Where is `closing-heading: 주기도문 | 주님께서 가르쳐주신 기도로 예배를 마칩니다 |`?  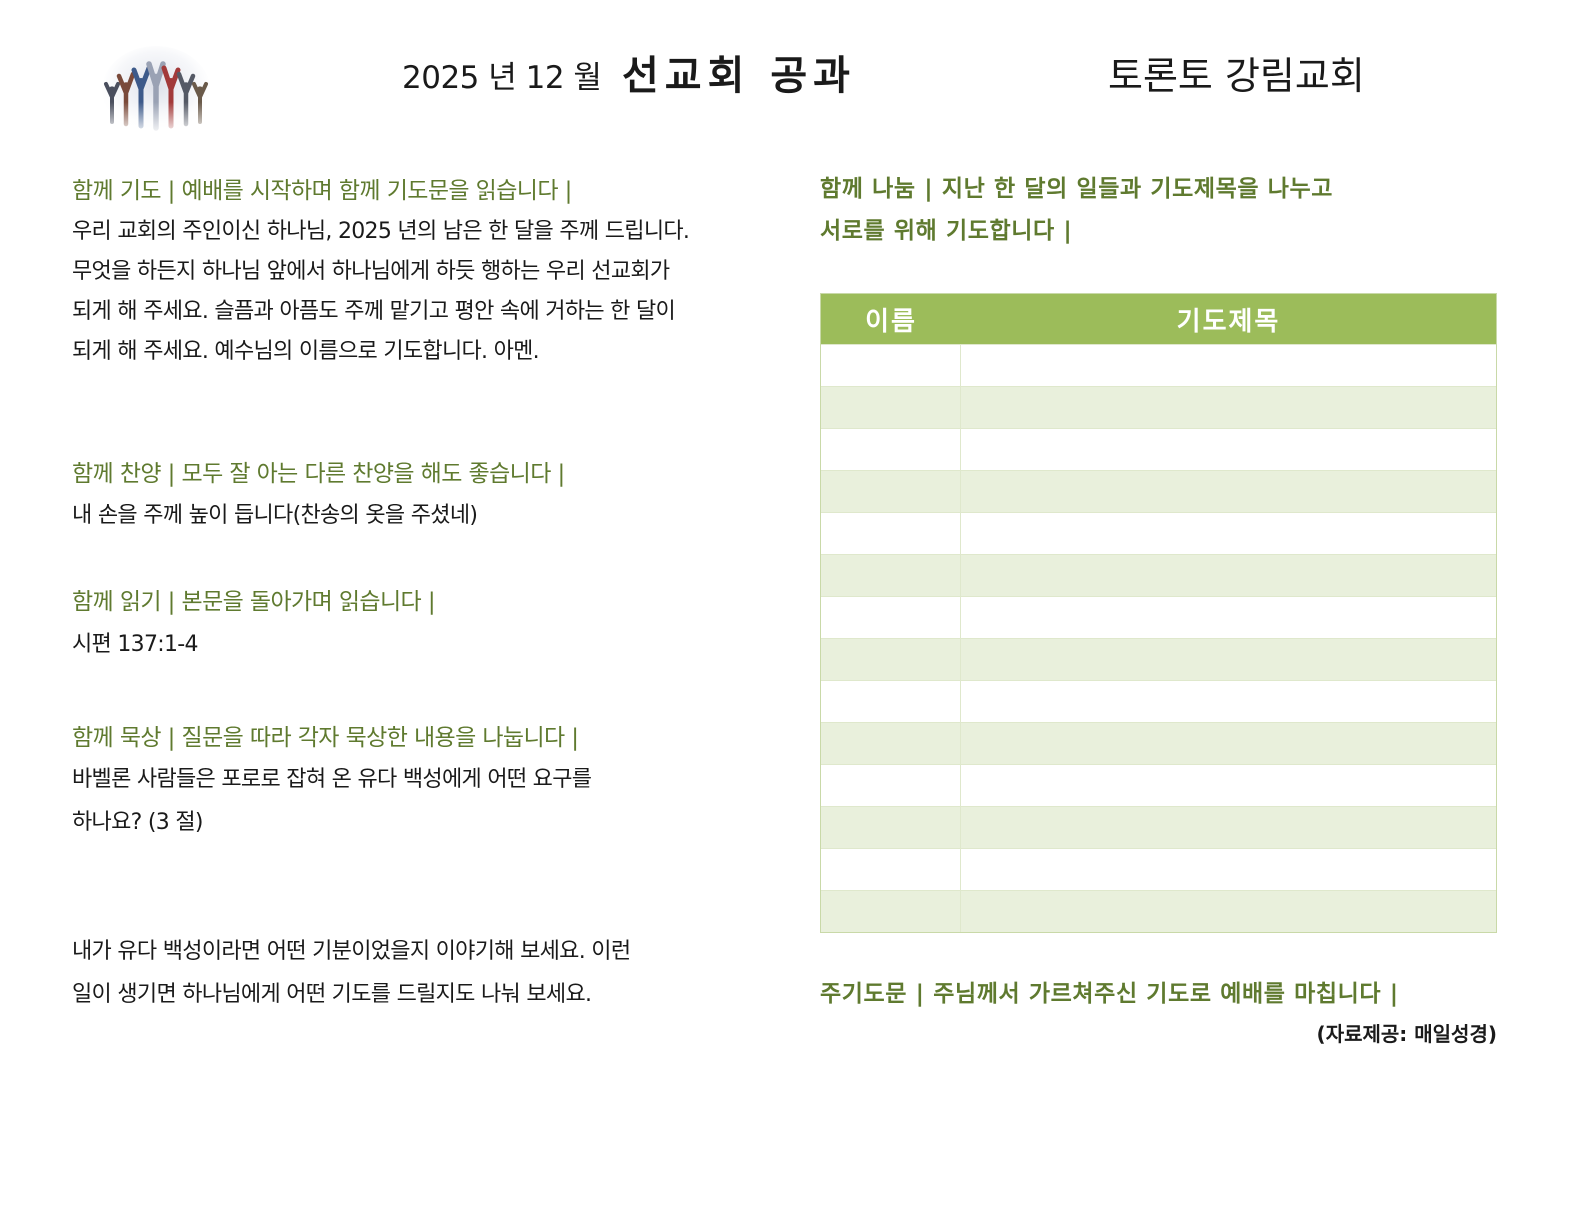 closing-heading: 주기도문 | 주님께서 가르쳐주신 기도로 예배를 마칩니다 | is located at coordinates (1109, 994).